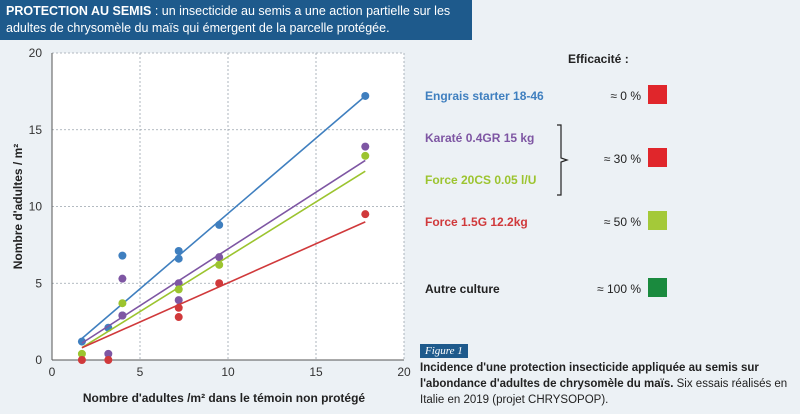 The width and height of the screenshot is (800, 414). I want to click on header-title-bold: PROTECTION AU SEMIS, so click(79, 11).